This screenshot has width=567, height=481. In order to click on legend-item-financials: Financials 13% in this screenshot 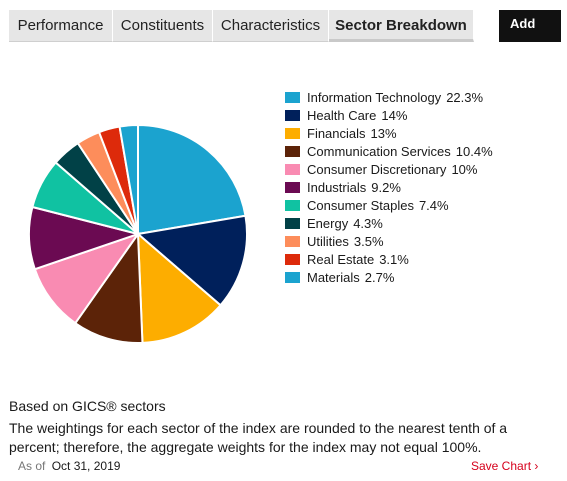, I will do `click(389, 133)`.